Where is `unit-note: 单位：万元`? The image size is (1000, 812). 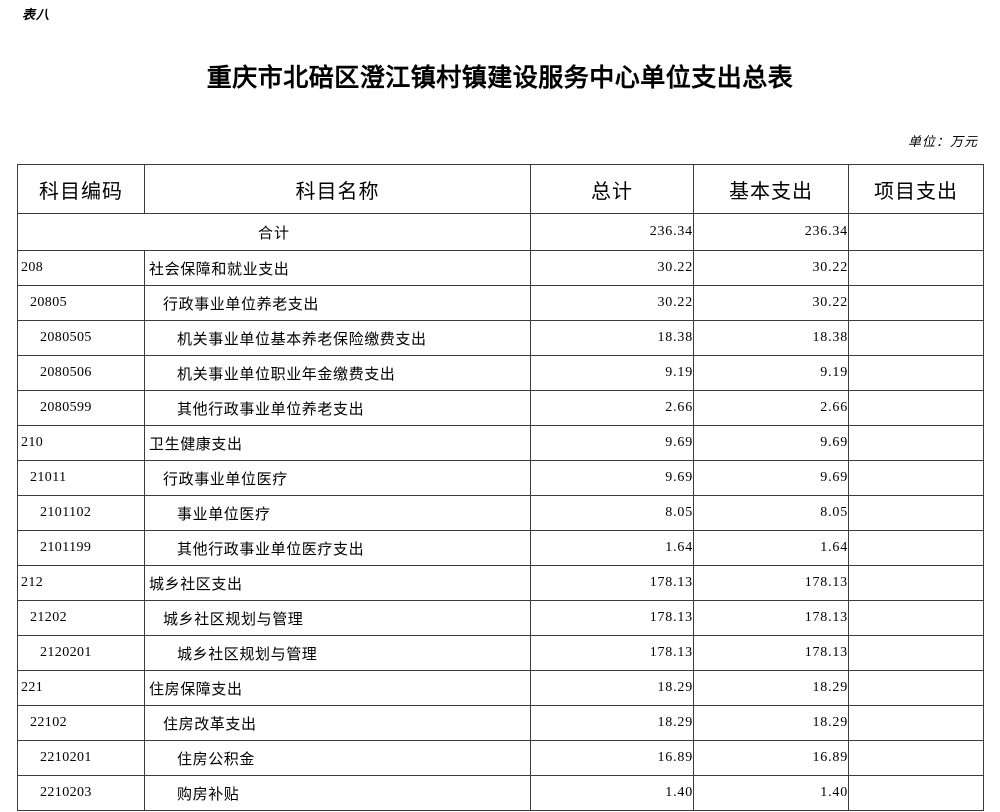
unit-note: 单位：万元 is located at coordinates (942, 141).